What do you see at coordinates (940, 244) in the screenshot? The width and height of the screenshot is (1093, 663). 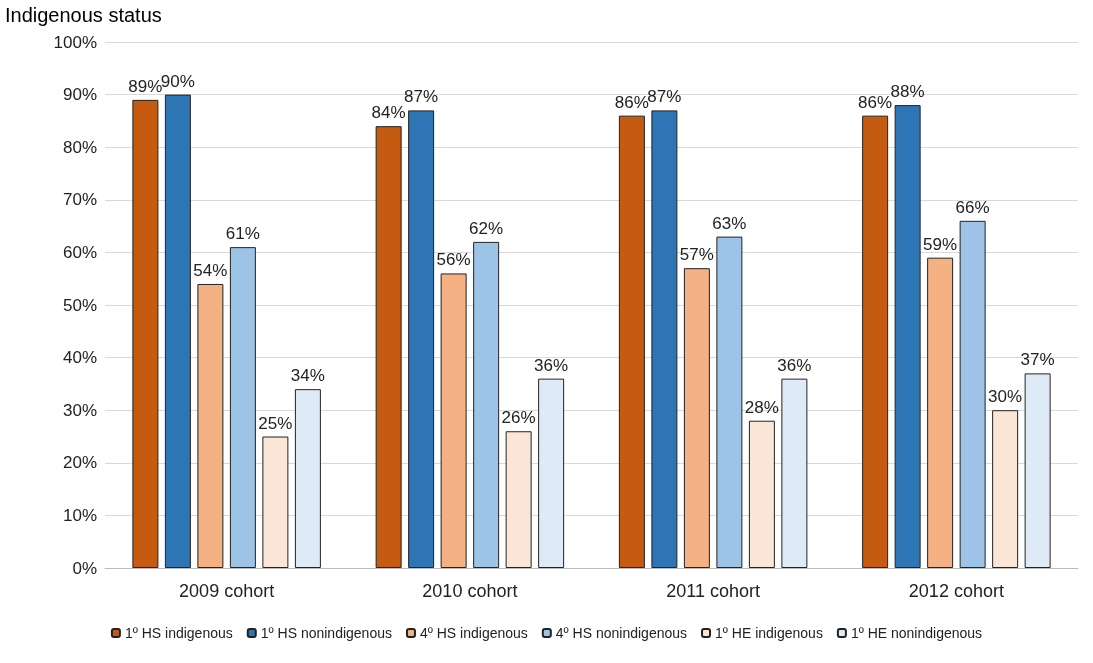 I see `data-label: 59%` at bounding box center [940, 244].